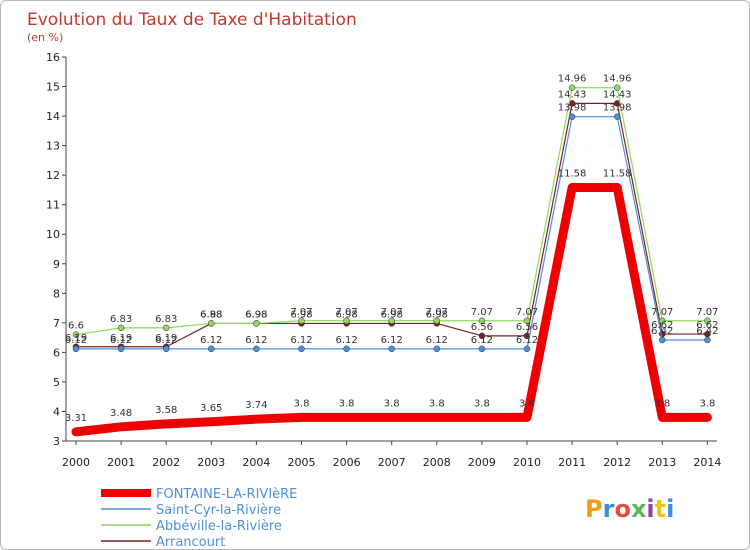 This screenshot has height=550, width=750. Describe the element at coordinates (211, 462) in the screenshot. I see `x-tick-label: 2003` at that location.